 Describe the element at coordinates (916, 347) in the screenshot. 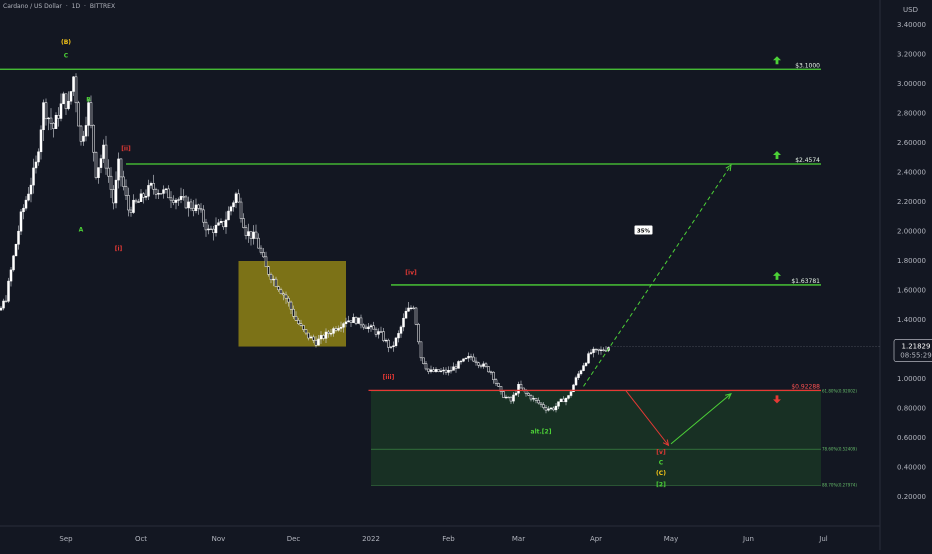

I see `price-tag-value: 1.21829` at that location.